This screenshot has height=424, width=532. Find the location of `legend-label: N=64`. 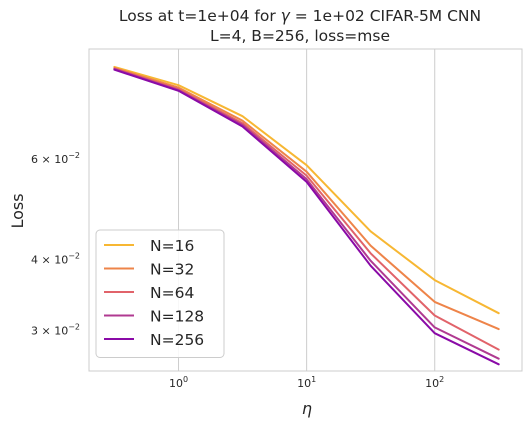

legend-label: N=64 is located at coordinates (172, 293).